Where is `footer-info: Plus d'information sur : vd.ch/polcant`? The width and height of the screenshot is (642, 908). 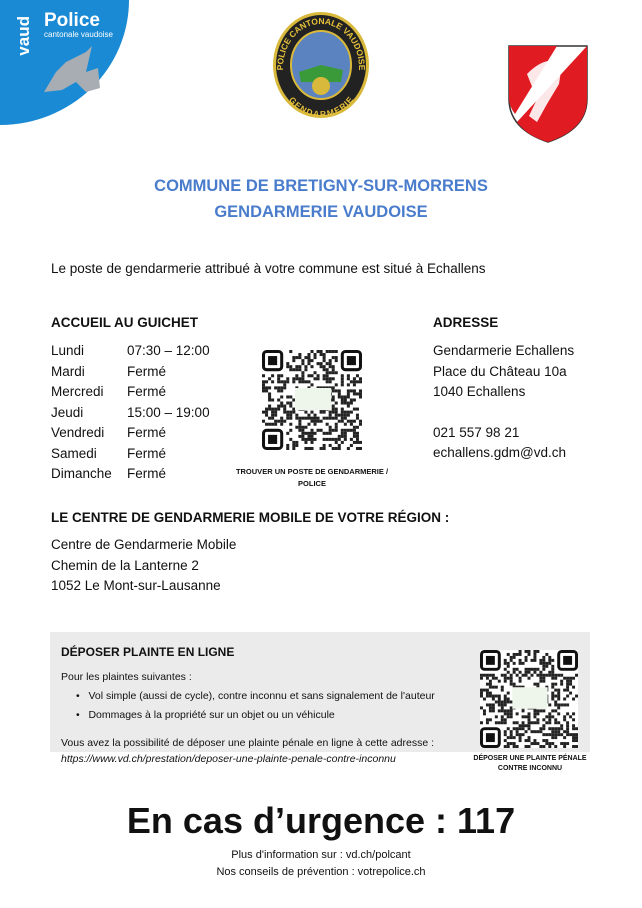 footer-info: Plus d'information sur : vd.ch/polcant is located at coordinates (321, 855).